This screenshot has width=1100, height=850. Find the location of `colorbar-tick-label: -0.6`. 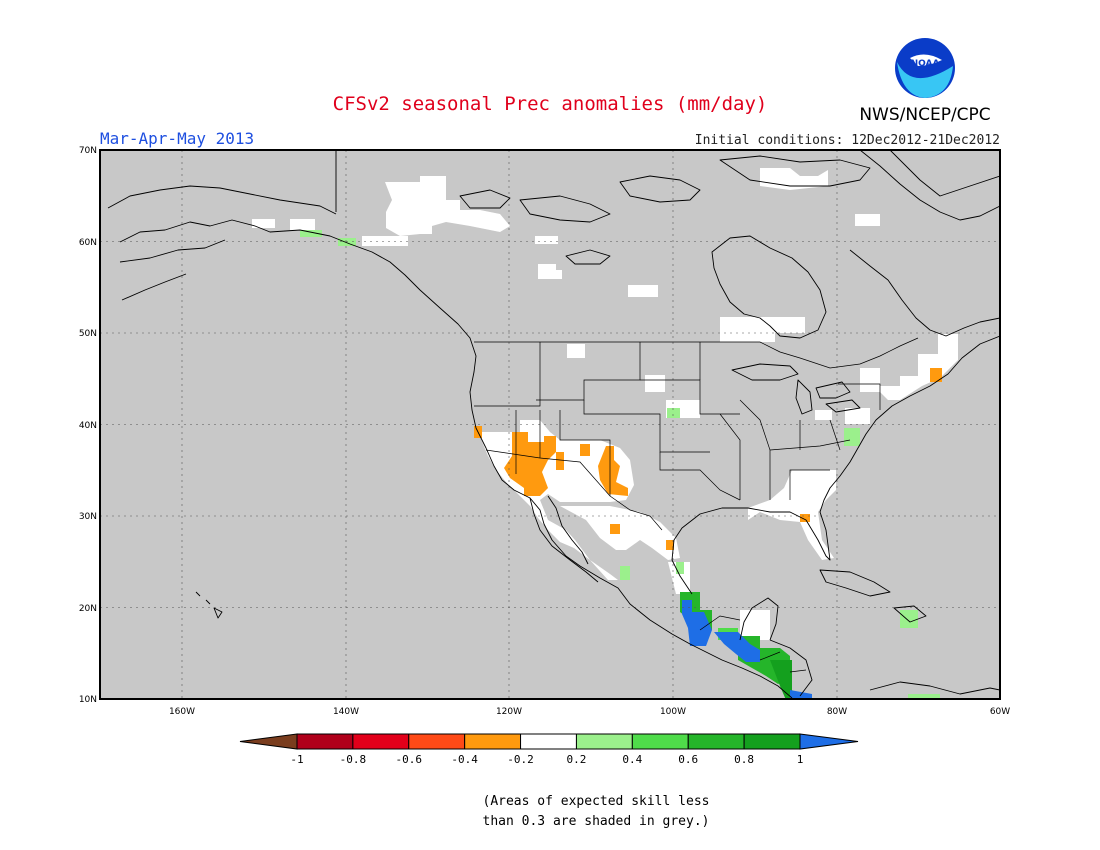

colorbar-tick-label: -0.6 is located at coordinates (409, 759).